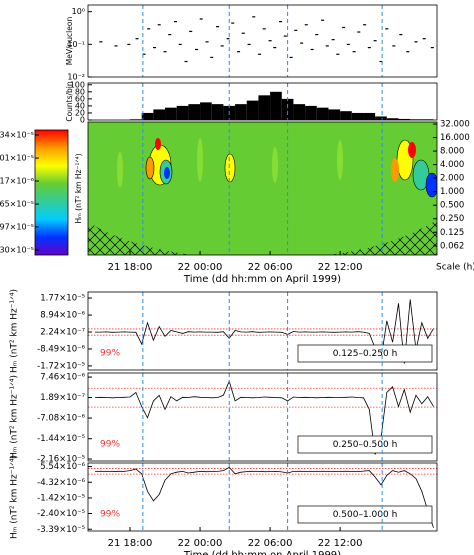 The image size is (474, 555). What do you see at coordinates (130, 543) in the screenshot?
I see `x-tick-label: 21 18:00` at bounding box center [130, 543].